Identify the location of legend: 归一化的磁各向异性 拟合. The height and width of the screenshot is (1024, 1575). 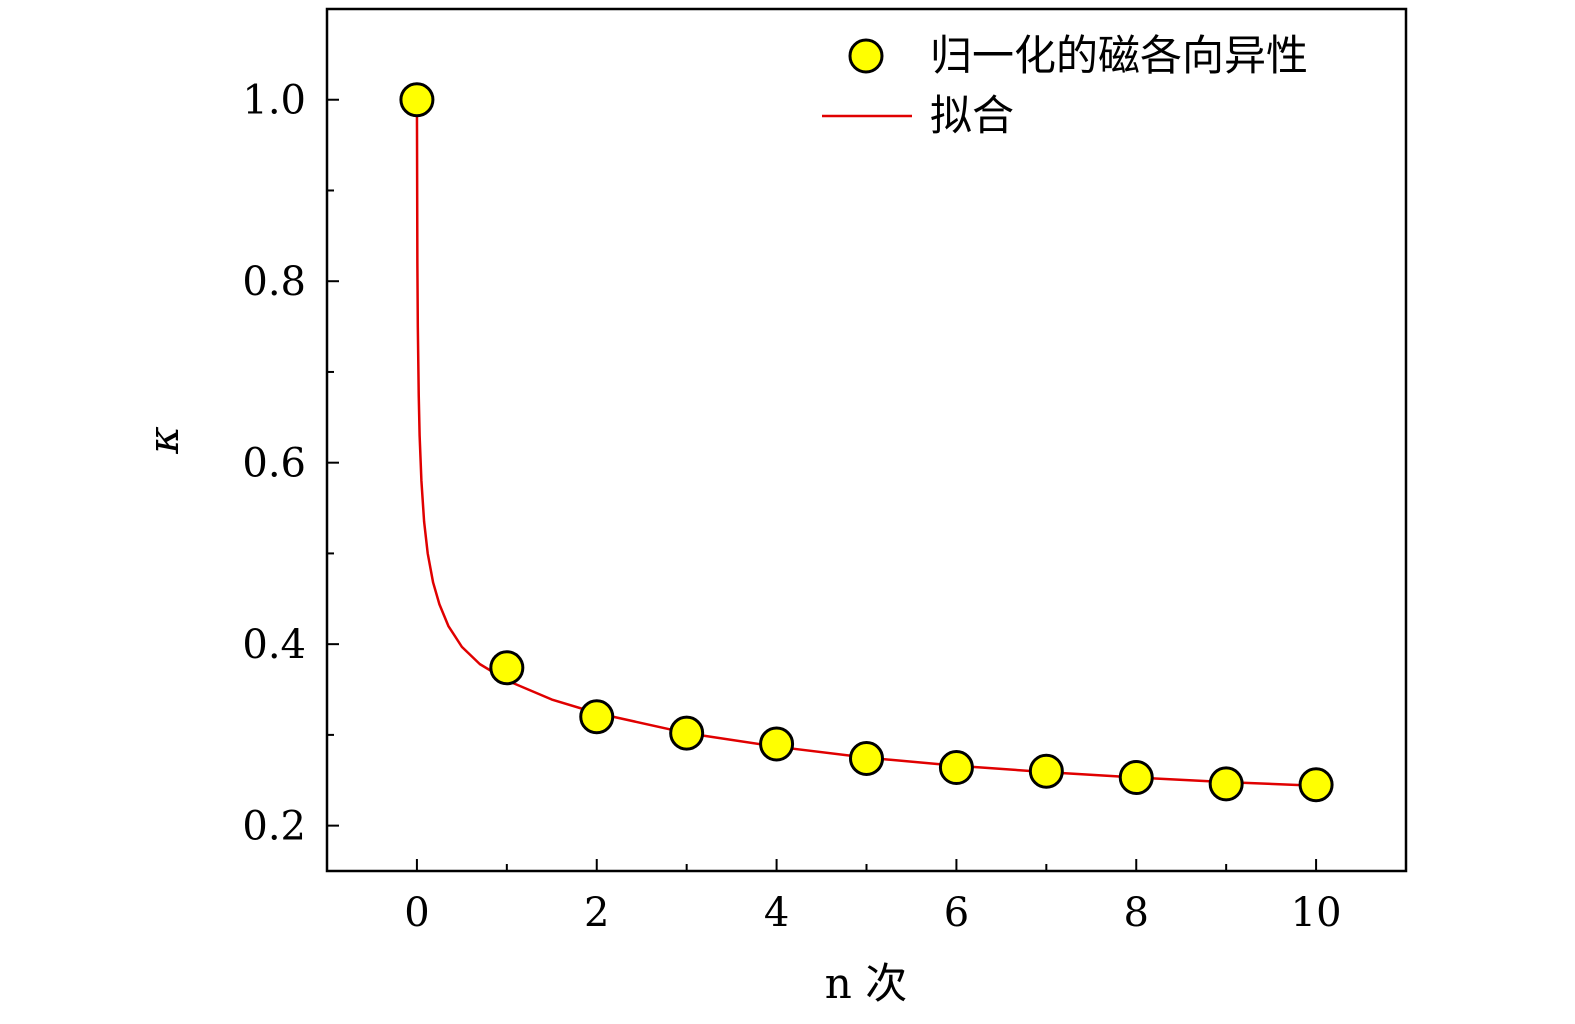
(1065, 85).